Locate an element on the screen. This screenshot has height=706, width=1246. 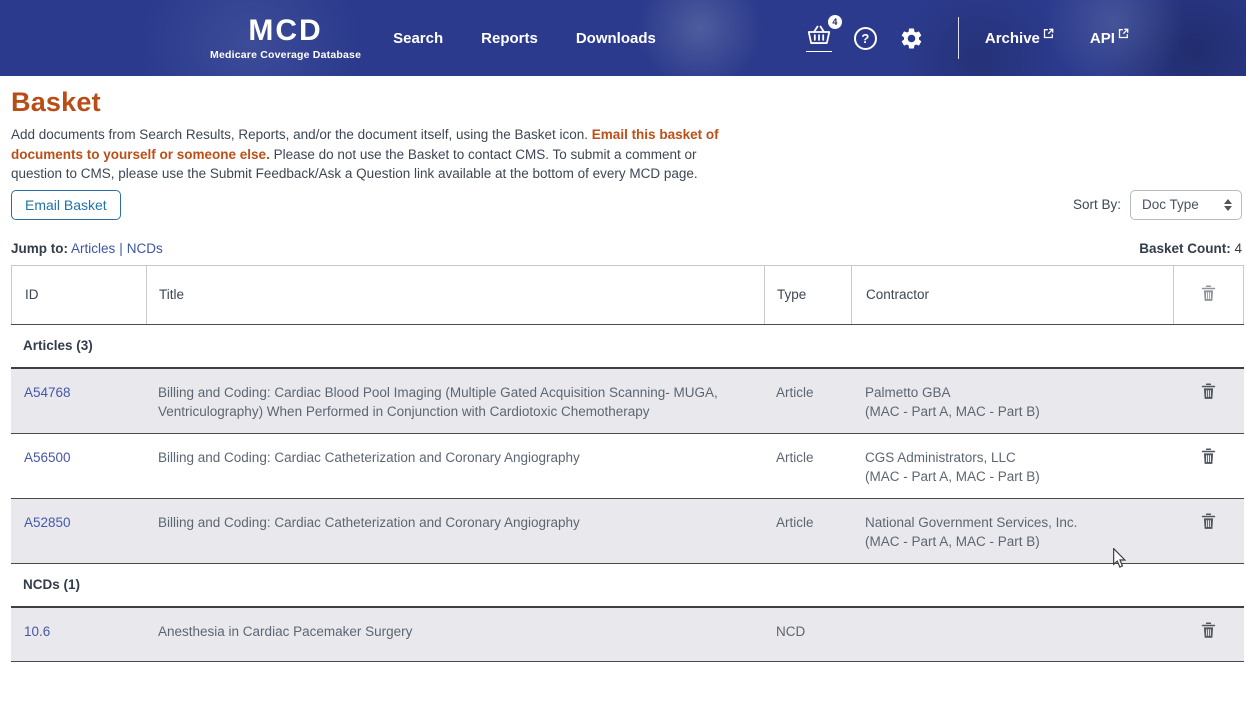
doc-id-link: A56500 is located at coordinates (47, 457).